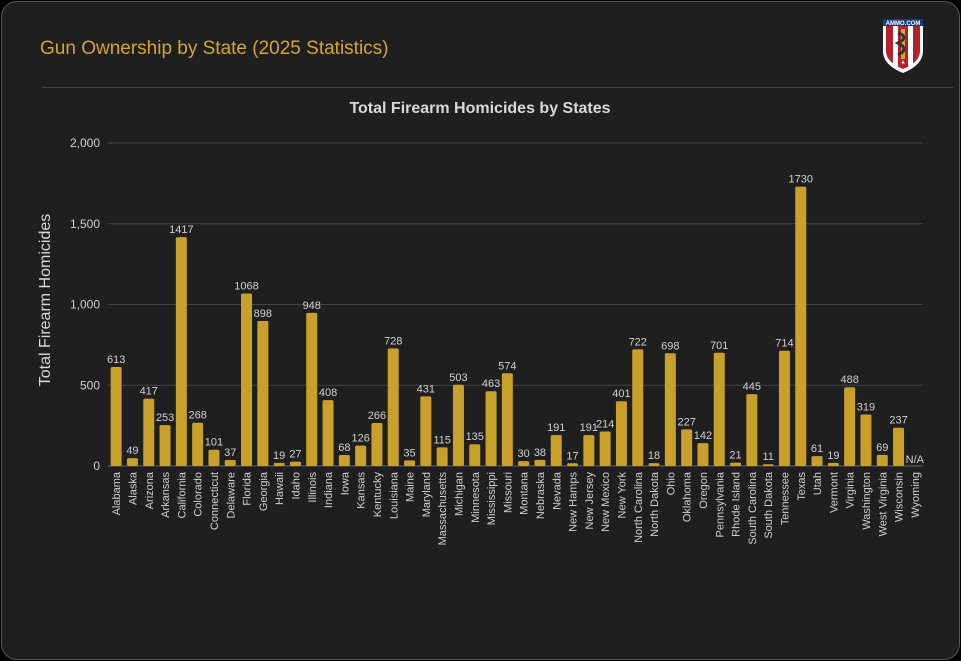 This screenshot has width=961, height=661. What do you see at coordinates (916, 495) in the screenshot?
I see `x-tick-label: Wyoming` at bounding box center [916, 495].